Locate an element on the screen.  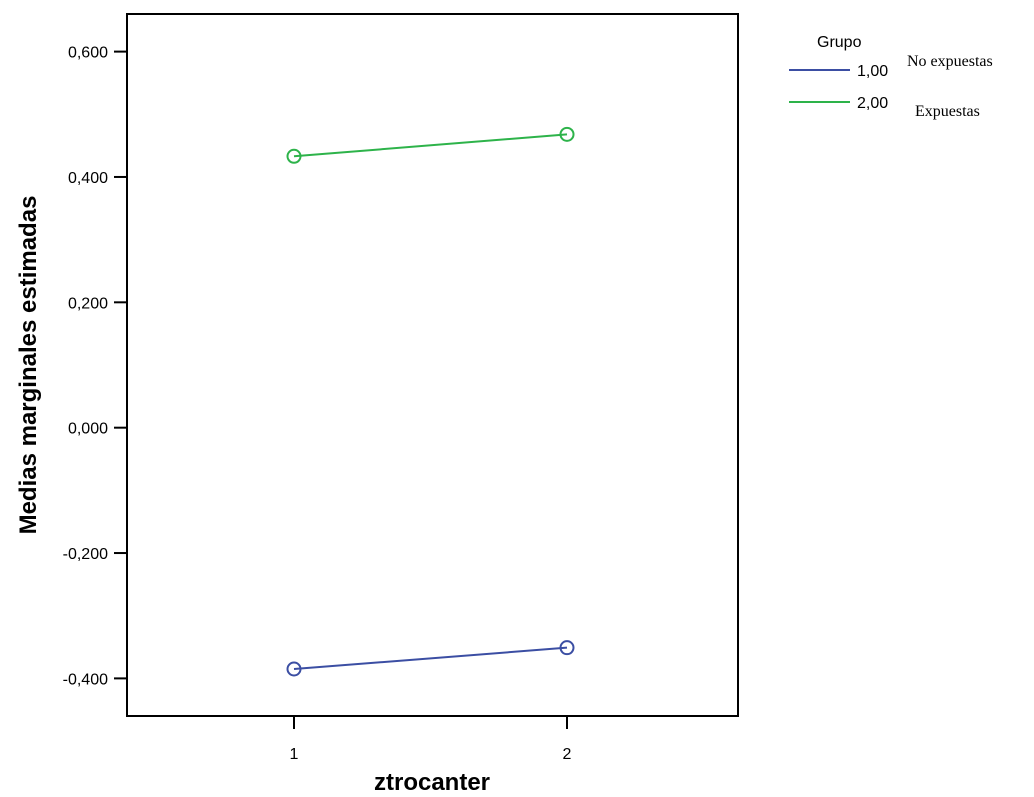
y-axis-title: Medias marginales estimadas is located at coordinates (28, 365).